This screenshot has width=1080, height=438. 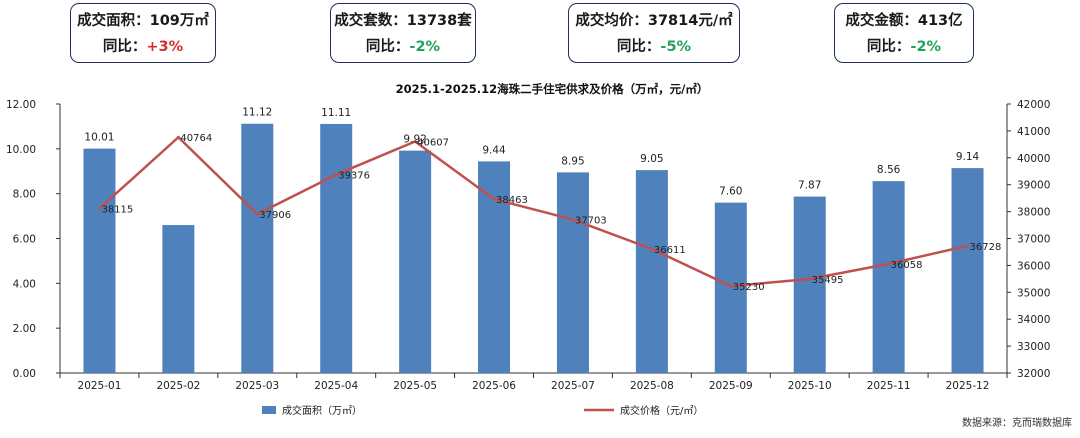 I want to click on kpi-card-units: 成交套数：13738套 同比：-2%, so click(x=403, y=33).